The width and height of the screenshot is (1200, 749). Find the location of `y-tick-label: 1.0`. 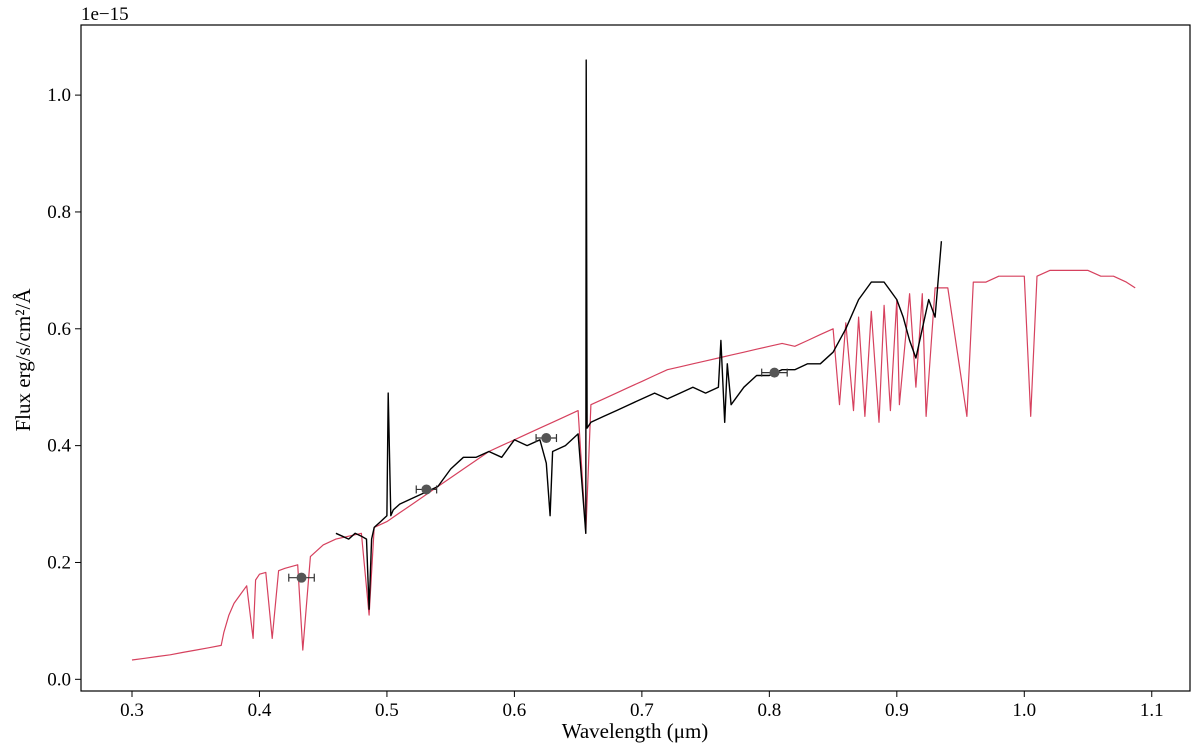

y-tick-label: 1.0 is located at coordinates (59, 95).